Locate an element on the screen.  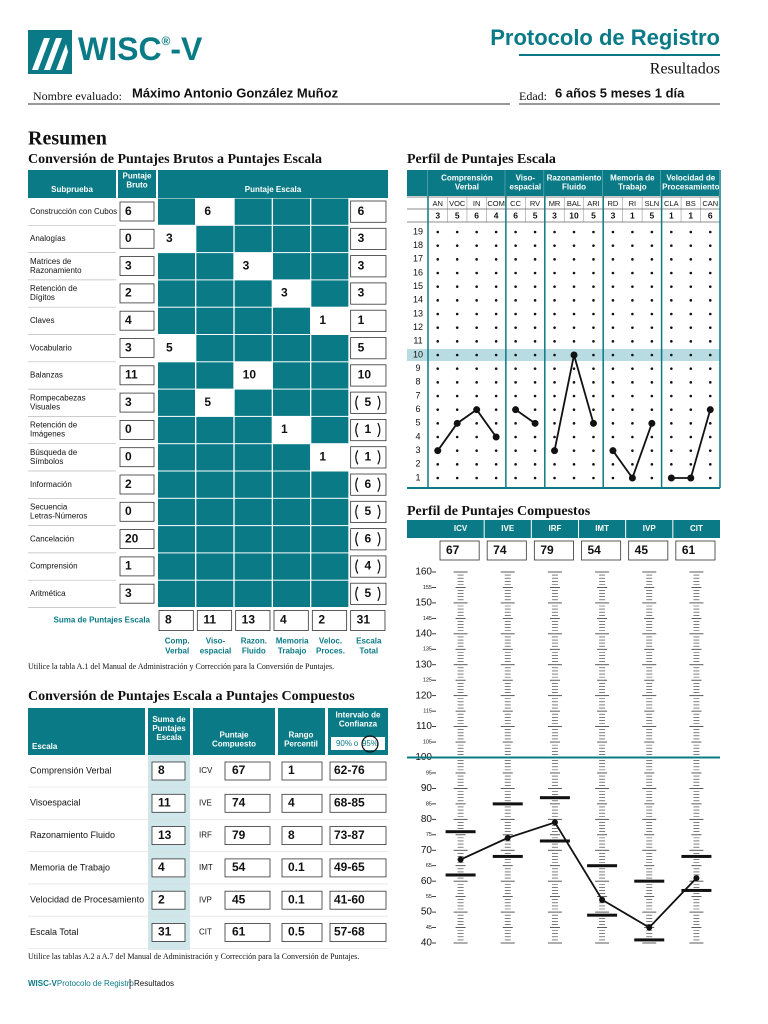
subtest-name: Razonamiento is located at coordinates (56, 270).